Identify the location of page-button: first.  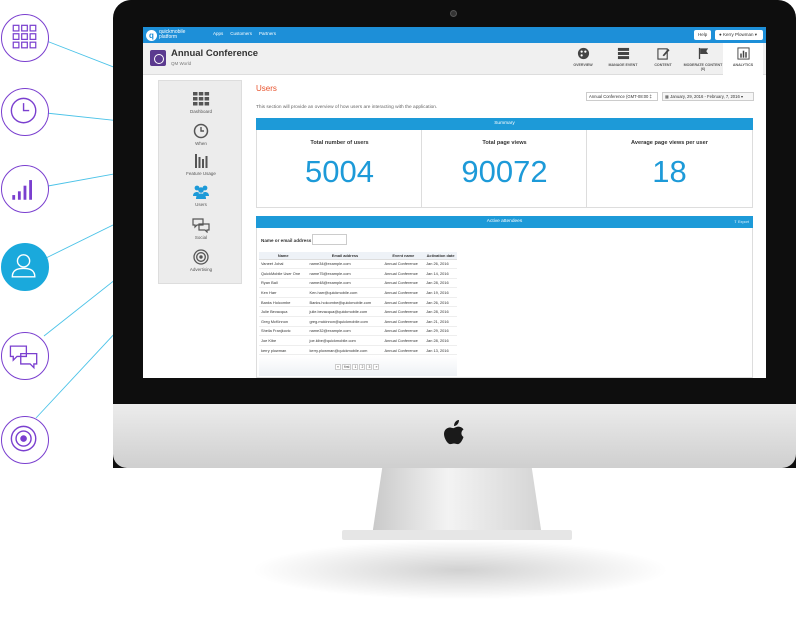
(347, 367).